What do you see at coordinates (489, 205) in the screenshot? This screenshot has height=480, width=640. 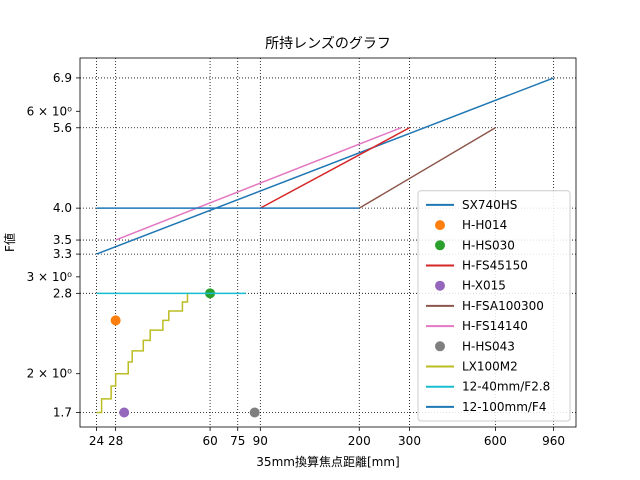 I see `legend-label: SX740HS` at bounding box center [489, 205].